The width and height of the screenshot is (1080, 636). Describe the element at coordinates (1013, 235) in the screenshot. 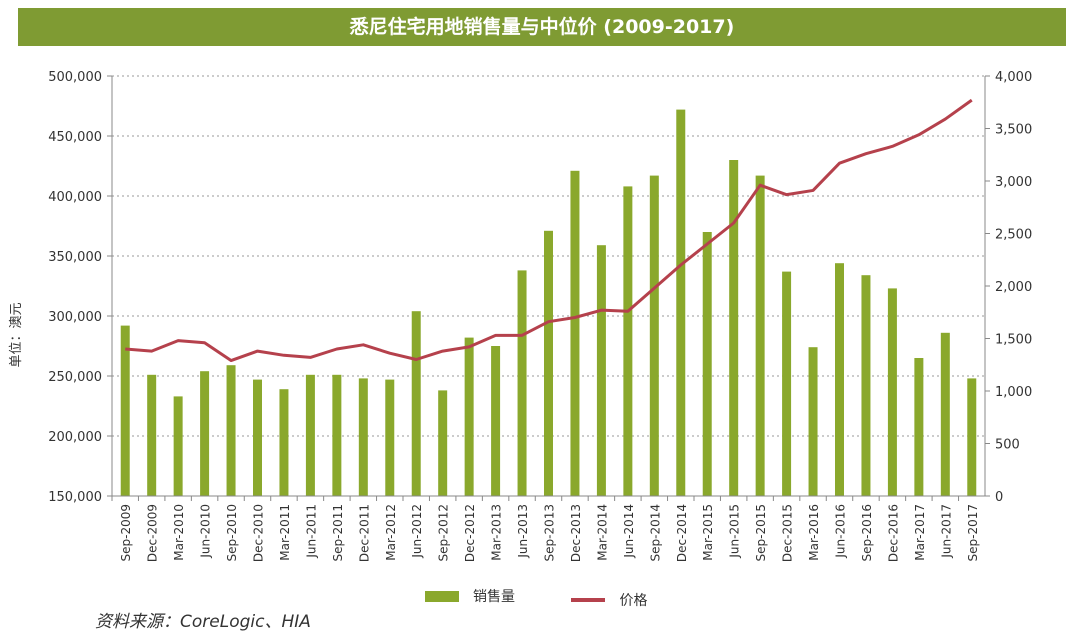

I see `right-tick-label: 2,500` at that location.